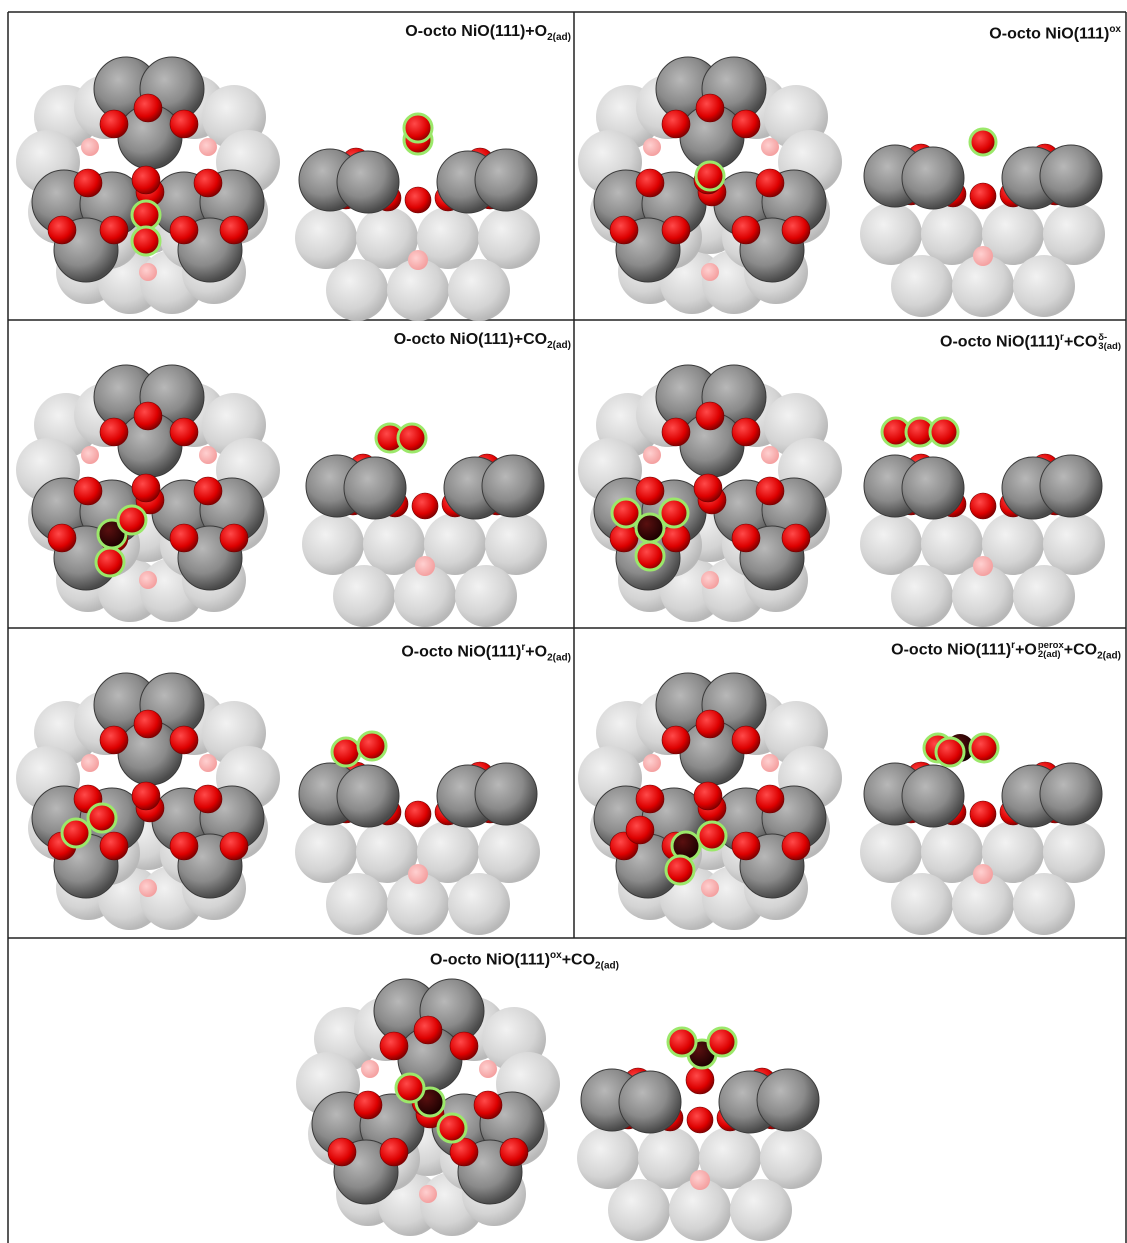 The width and height of the screenshot is (1127, 1243). Describe the element at coordinates (1055, 33) in the screenshot. I see `panel-title-p2: O-octo NiO(111)ox` at that location.